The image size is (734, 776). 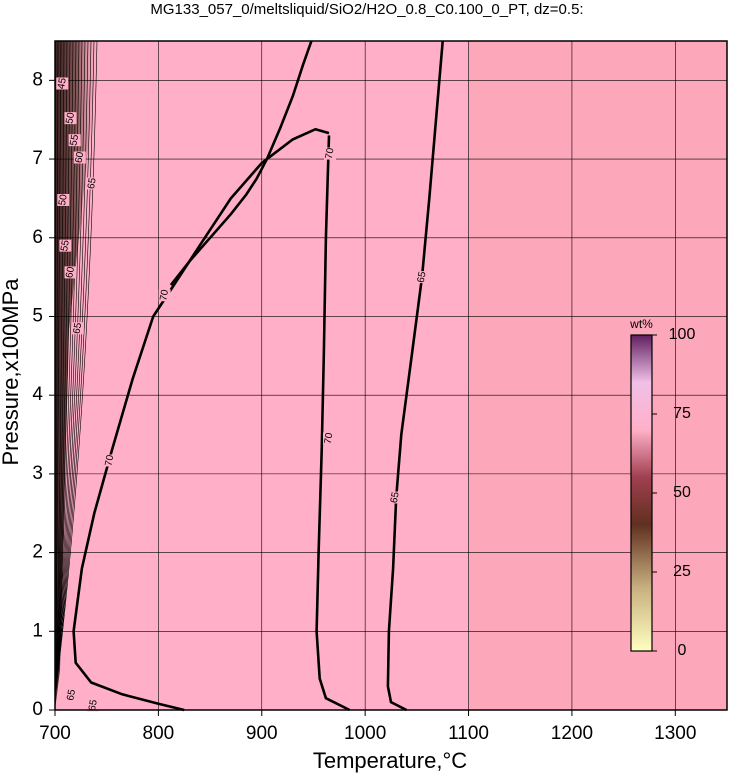 I want to click on y-tick-label: 5, so click(x=37, y=315).